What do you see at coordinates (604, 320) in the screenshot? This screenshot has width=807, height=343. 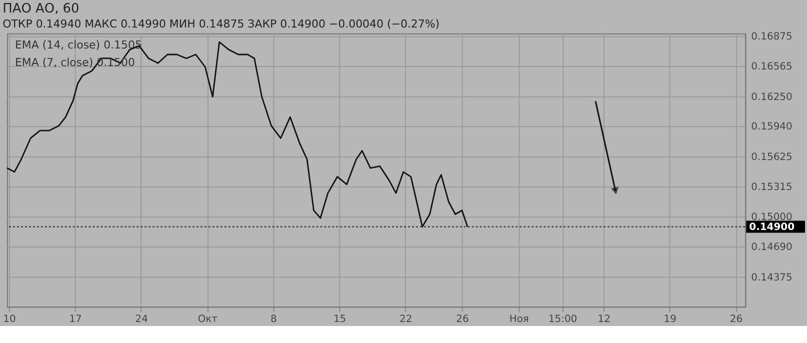 I see `x-tick-label: 12` at bounding box center [604, 320].